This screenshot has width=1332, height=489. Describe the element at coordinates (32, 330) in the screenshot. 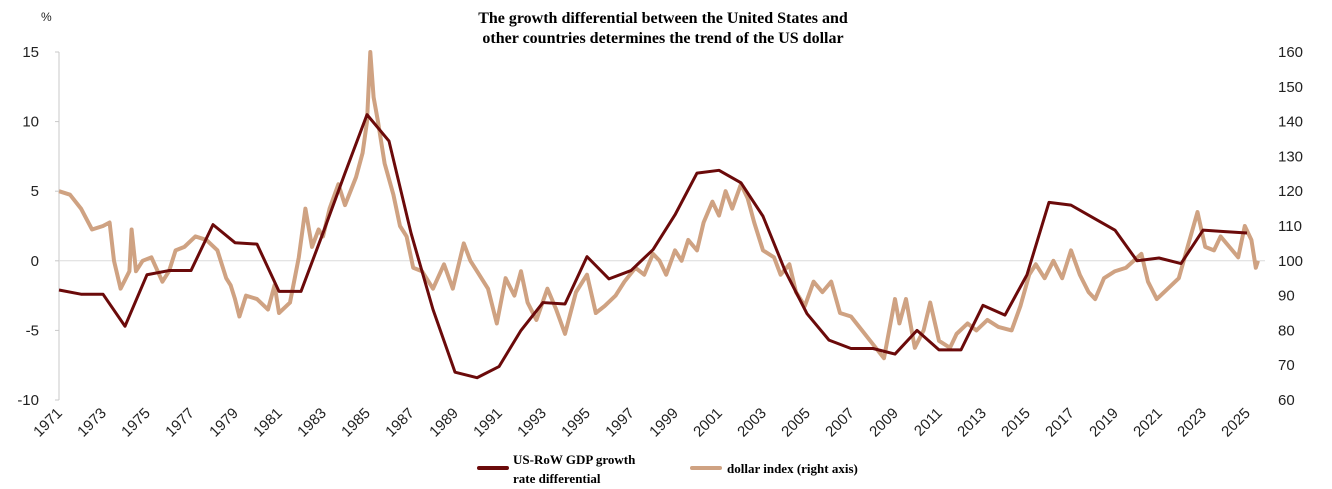

I see `y-tick-label: -5` at that location.